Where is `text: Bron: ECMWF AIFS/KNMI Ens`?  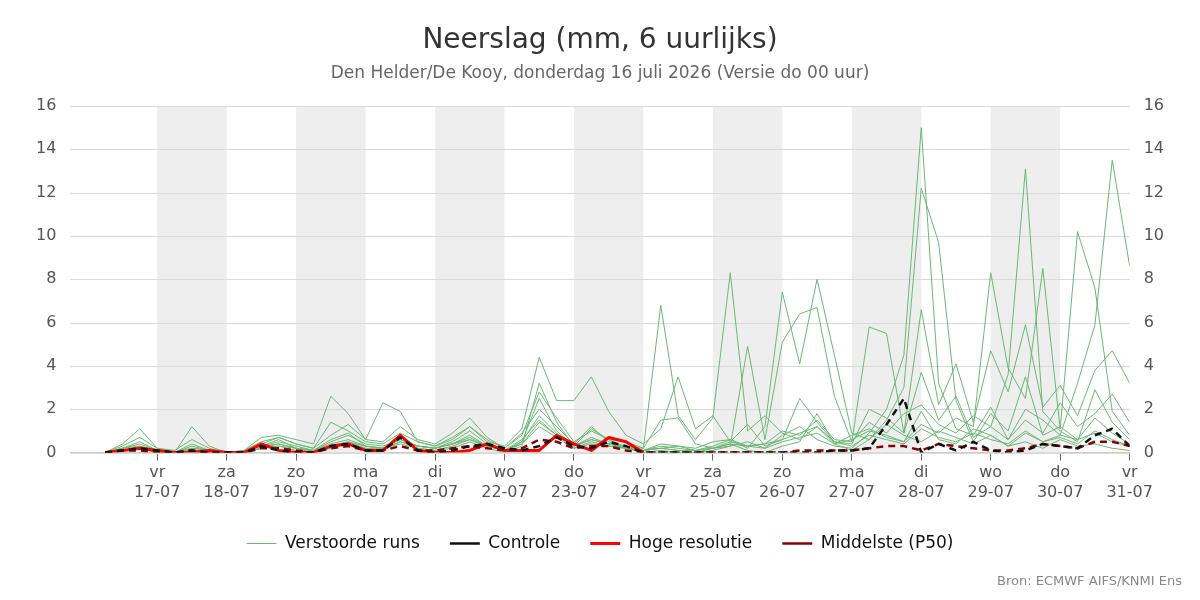
text: Bron: ECMWF AIFS/KNMI Ens is located at coordinates (1089, 580).